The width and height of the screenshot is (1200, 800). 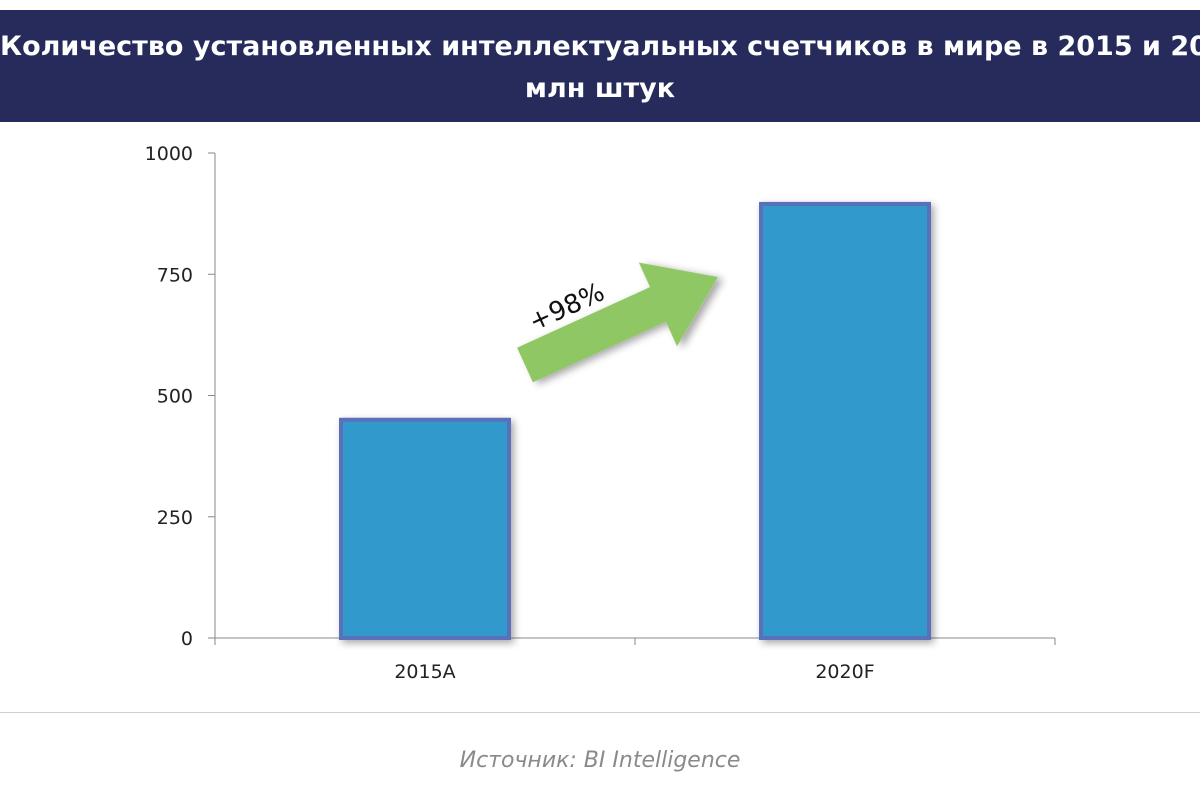 What do you see at coordinates (169, 154) in the screenshot?
I see `y-tick-label: 1000` at bounding box center [169, 154].